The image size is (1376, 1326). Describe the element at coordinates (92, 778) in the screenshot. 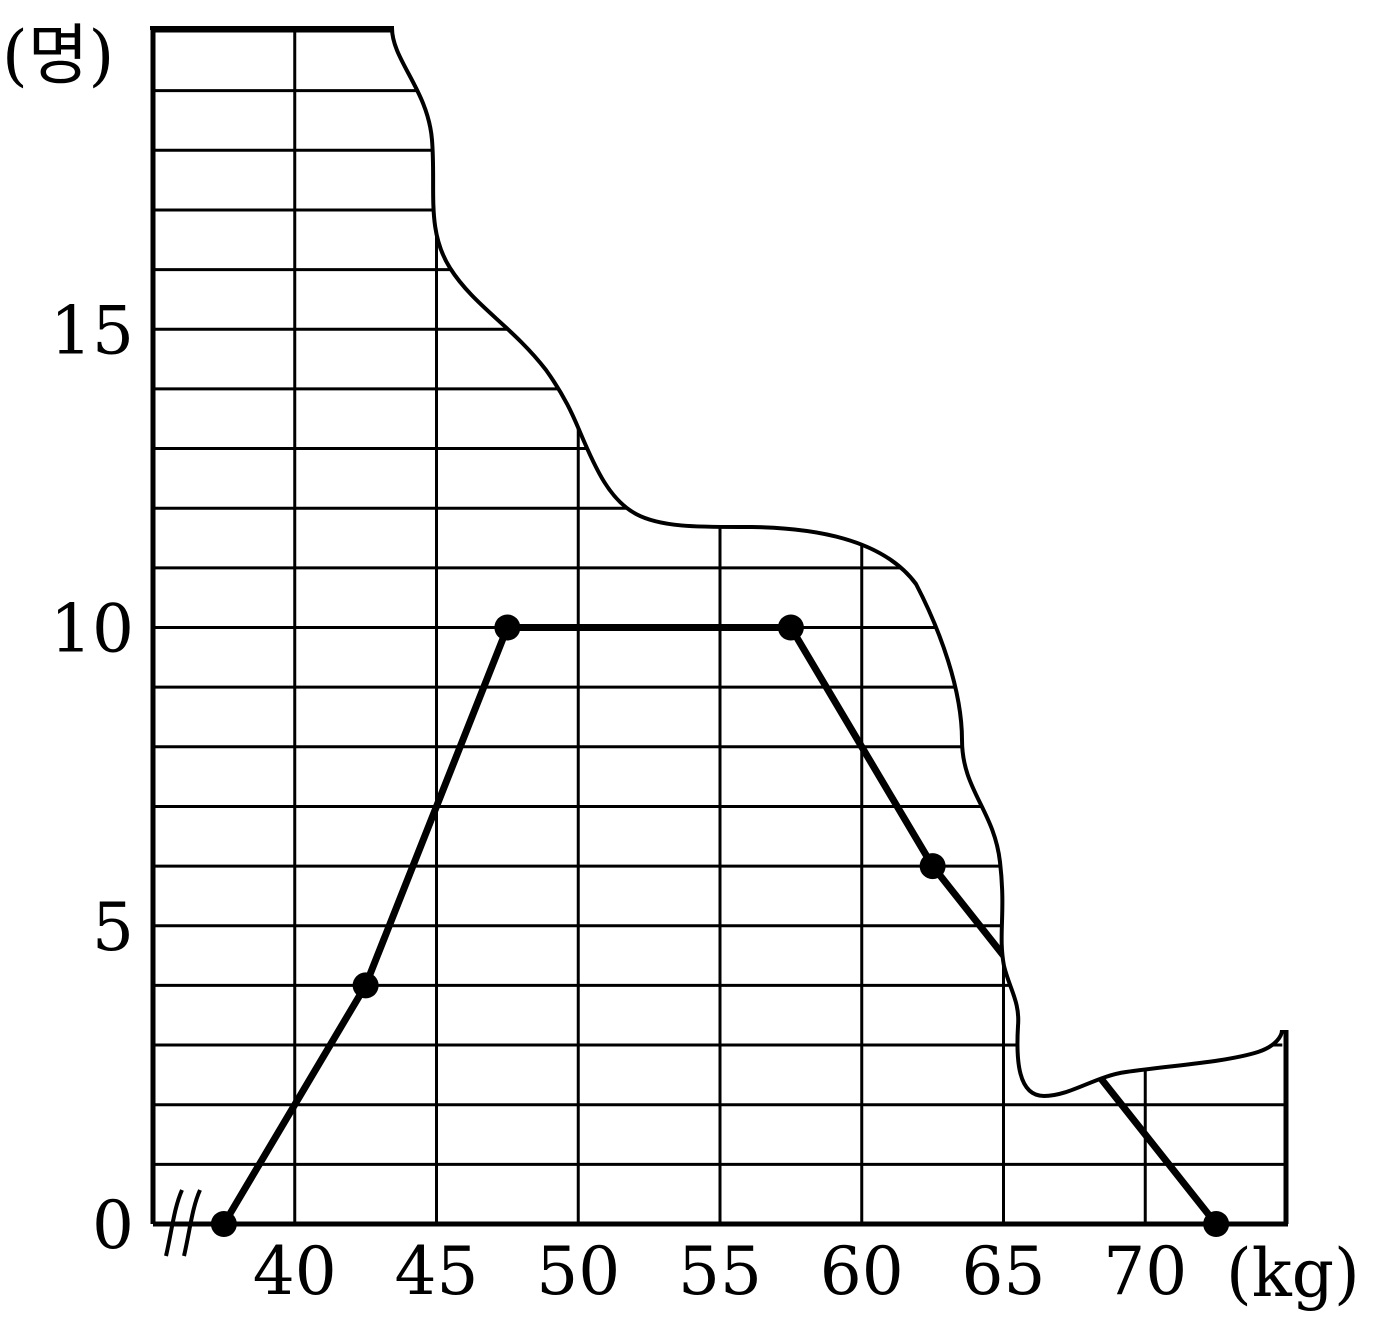

I see `y-tick-labels: 0 5 10 15` at that location.